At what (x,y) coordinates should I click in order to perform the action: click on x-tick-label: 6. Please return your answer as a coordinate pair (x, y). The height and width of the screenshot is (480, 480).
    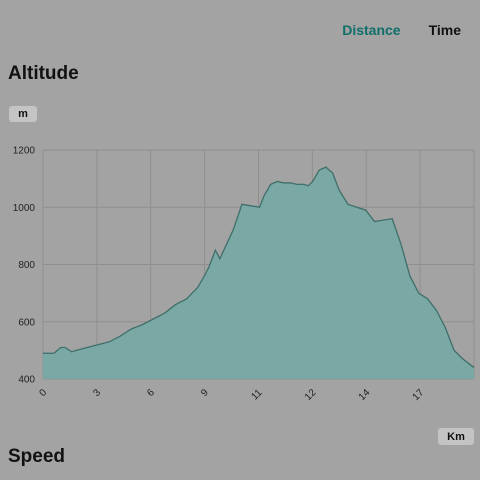
    Looking at the image, I should click on (151, 393).